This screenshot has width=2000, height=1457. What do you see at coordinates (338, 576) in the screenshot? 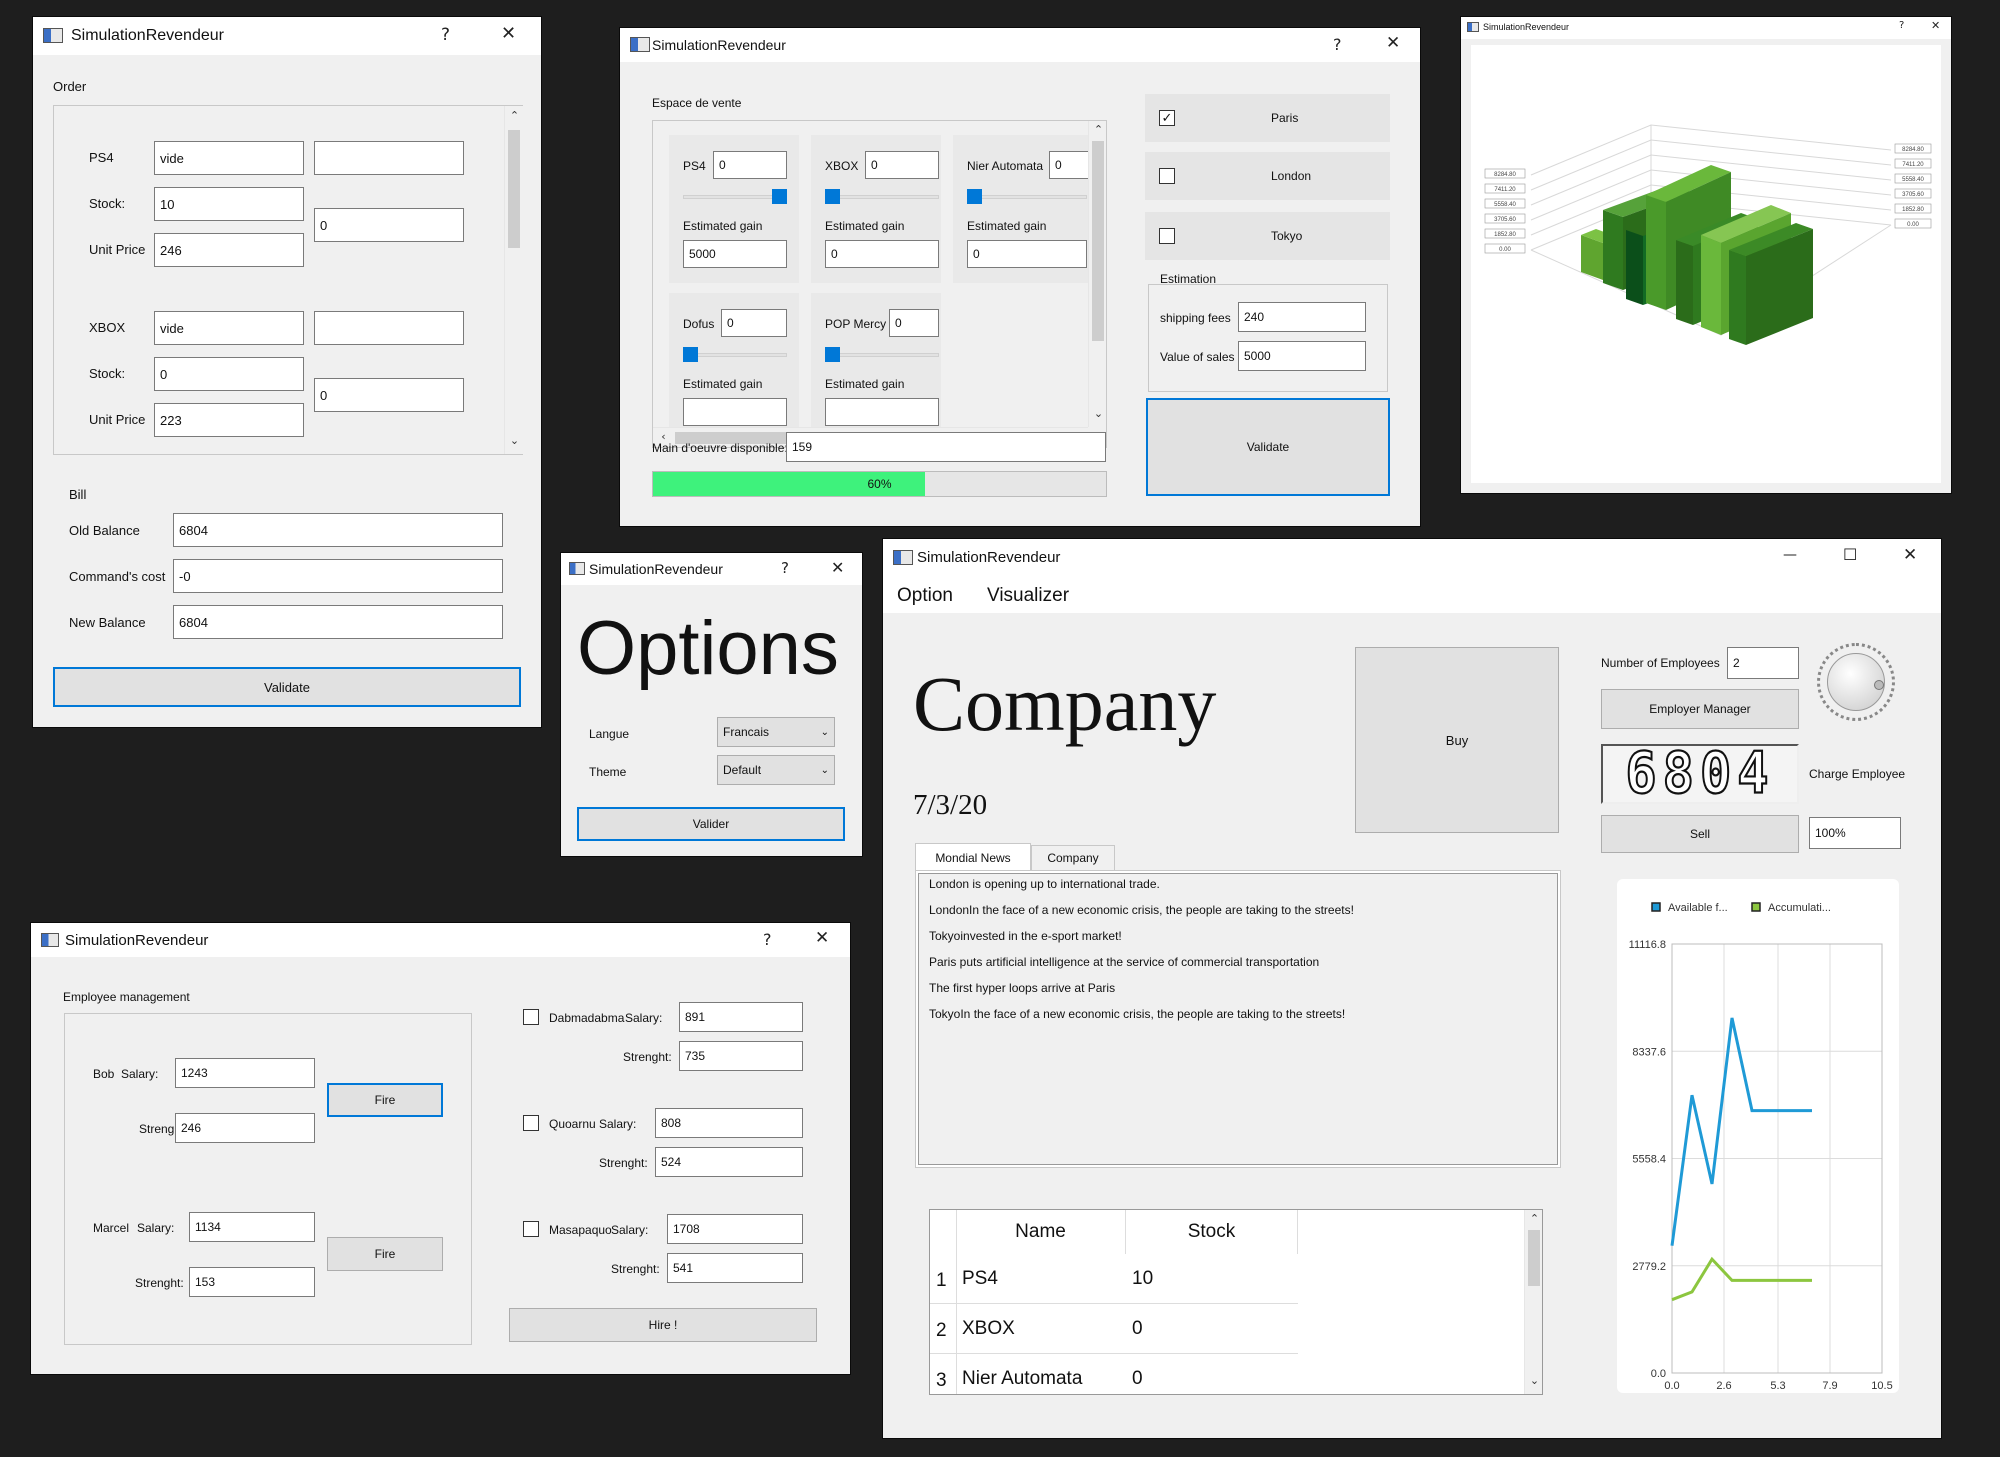
I see `command-cost-input: -0` at bounding box center [338, 576].